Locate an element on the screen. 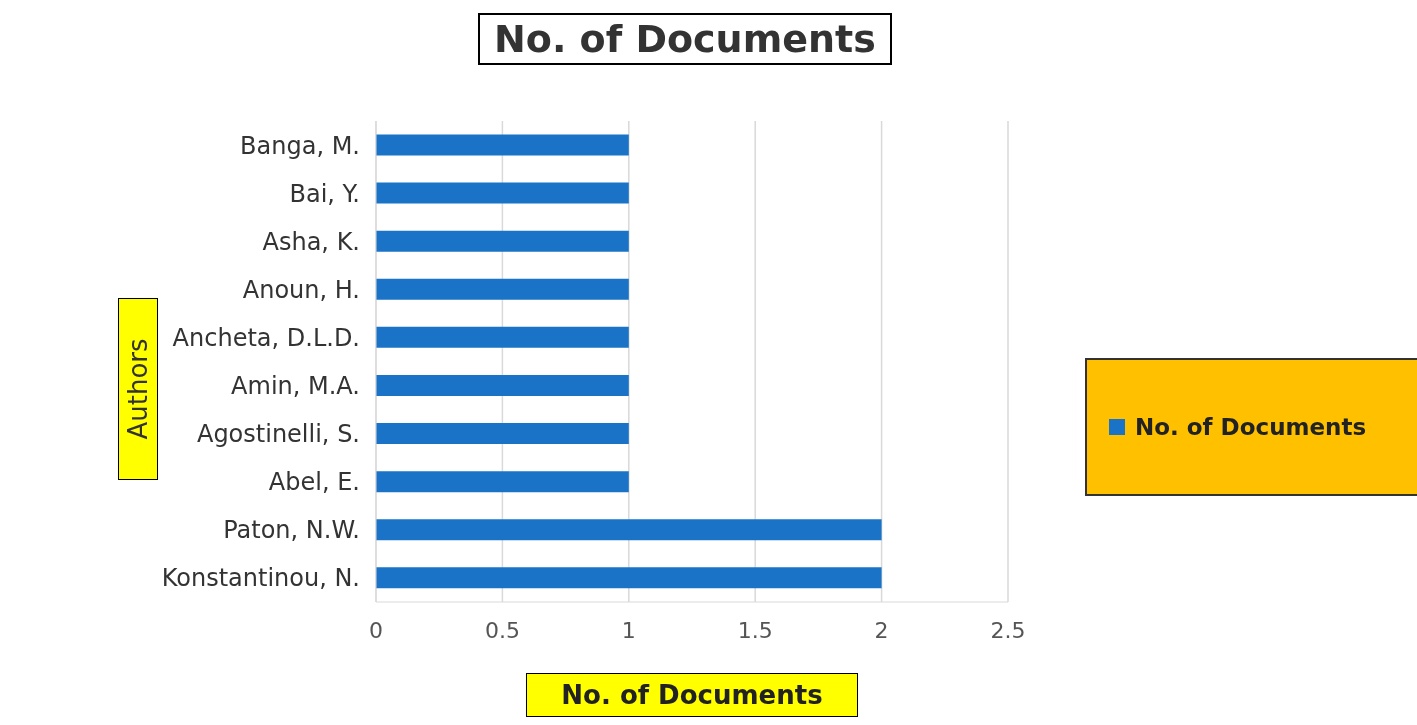 This screenshot has height=725, width=1417. x-tick-label: 0.5 is located at coordinates (502, 630).